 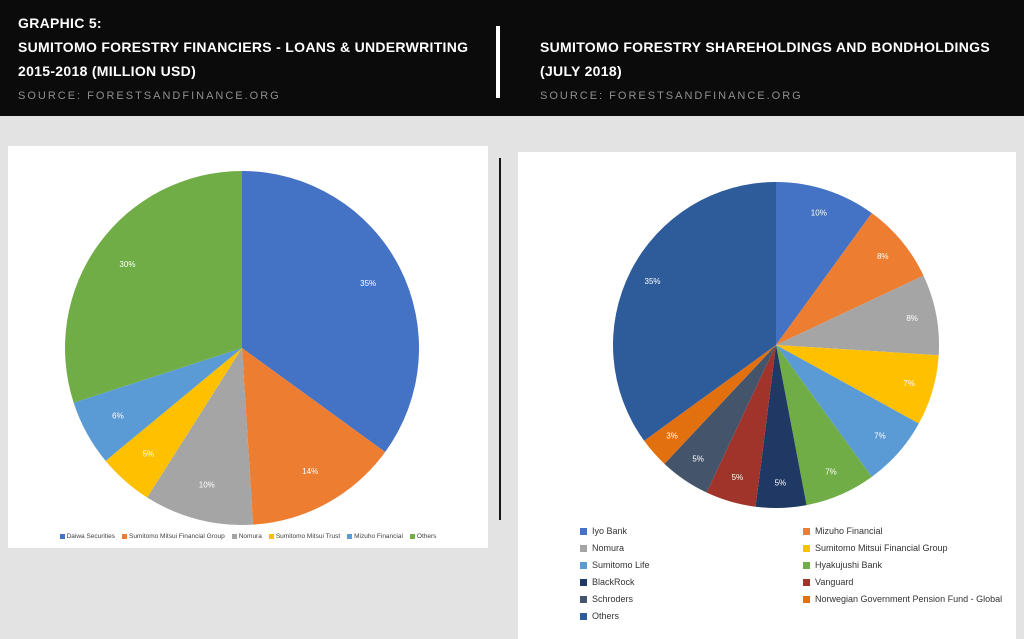 I want to click on legend-label: Iyo Bank, so click(x=610, y=531).